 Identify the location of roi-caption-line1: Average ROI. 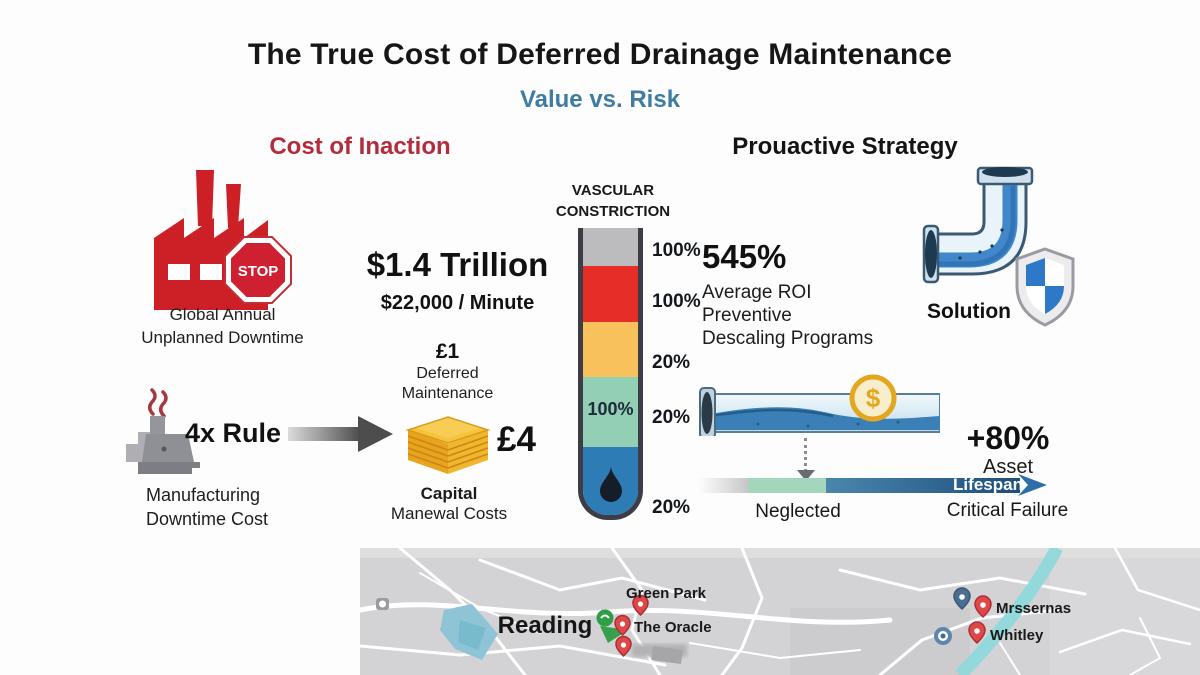
(757, 292).